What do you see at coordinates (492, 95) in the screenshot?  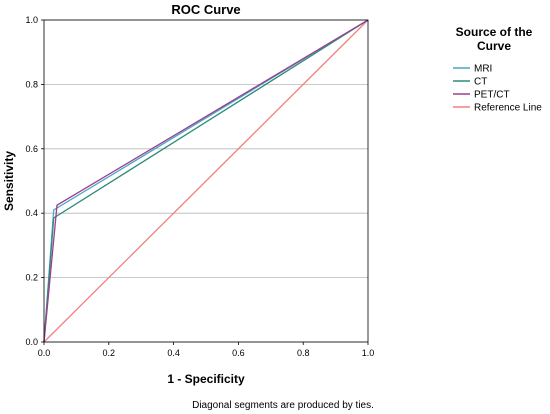 I see `legend-label-pet-ct: PET/CT` at bounding box center [492, 95].